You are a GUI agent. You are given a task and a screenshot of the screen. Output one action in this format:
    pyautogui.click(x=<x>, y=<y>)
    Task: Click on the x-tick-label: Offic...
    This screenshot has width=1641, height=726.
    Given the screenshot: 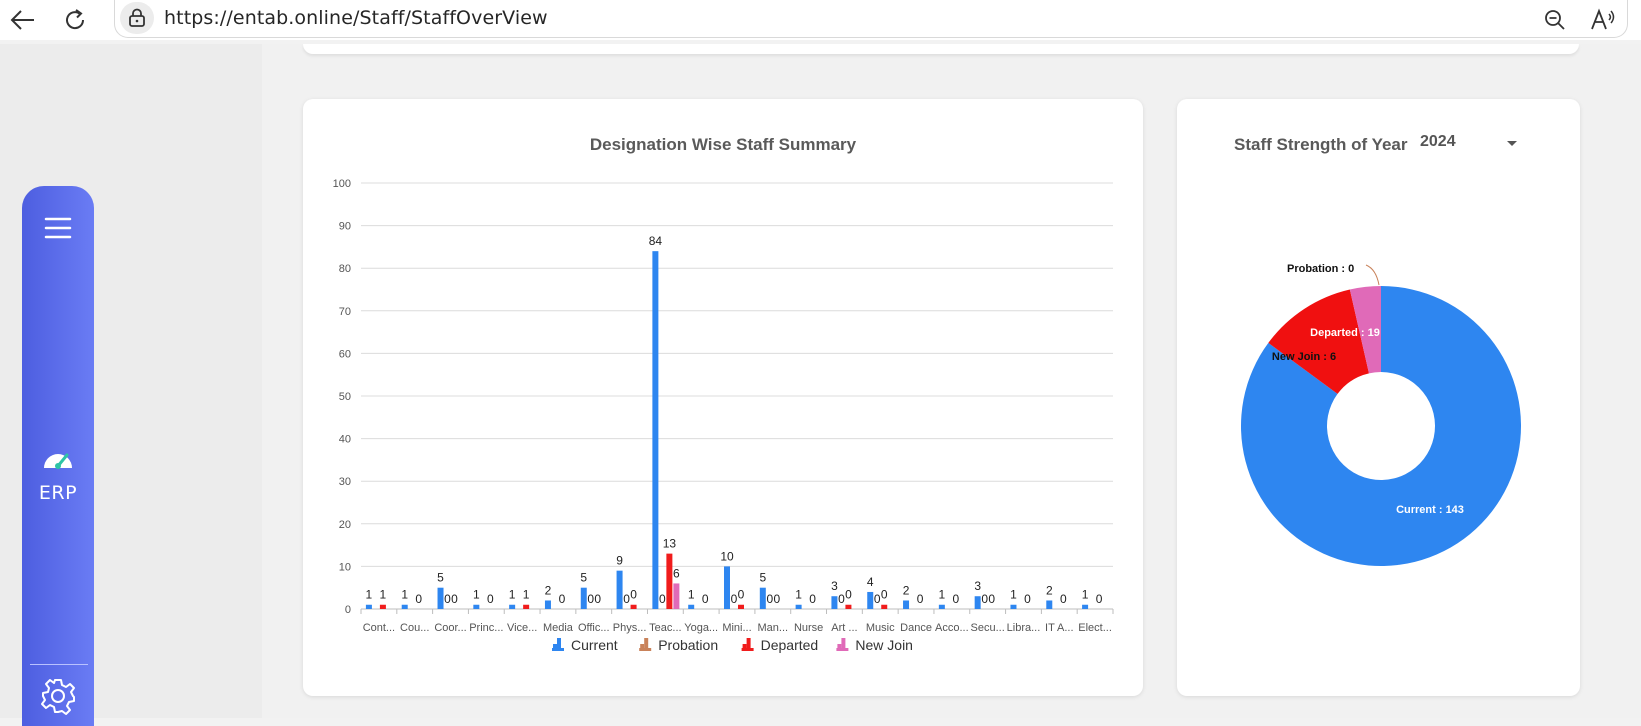 What is the action you would take?
    pyautogui.click(x=594, y=628)
    